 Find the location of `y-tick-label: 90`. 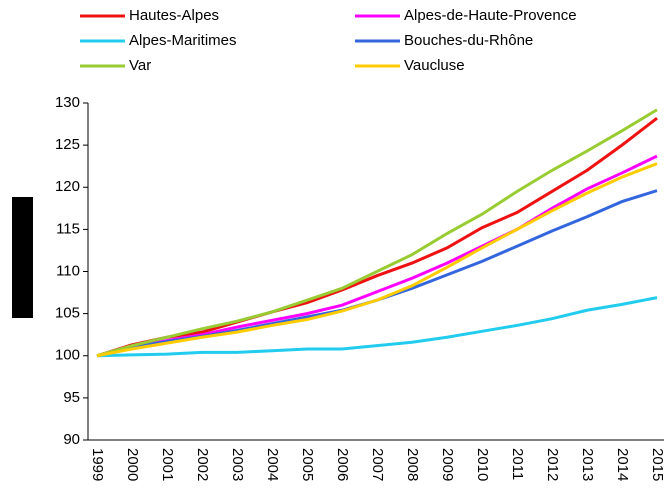

y-tick-label: 90 is located at coordinates (71, 439).